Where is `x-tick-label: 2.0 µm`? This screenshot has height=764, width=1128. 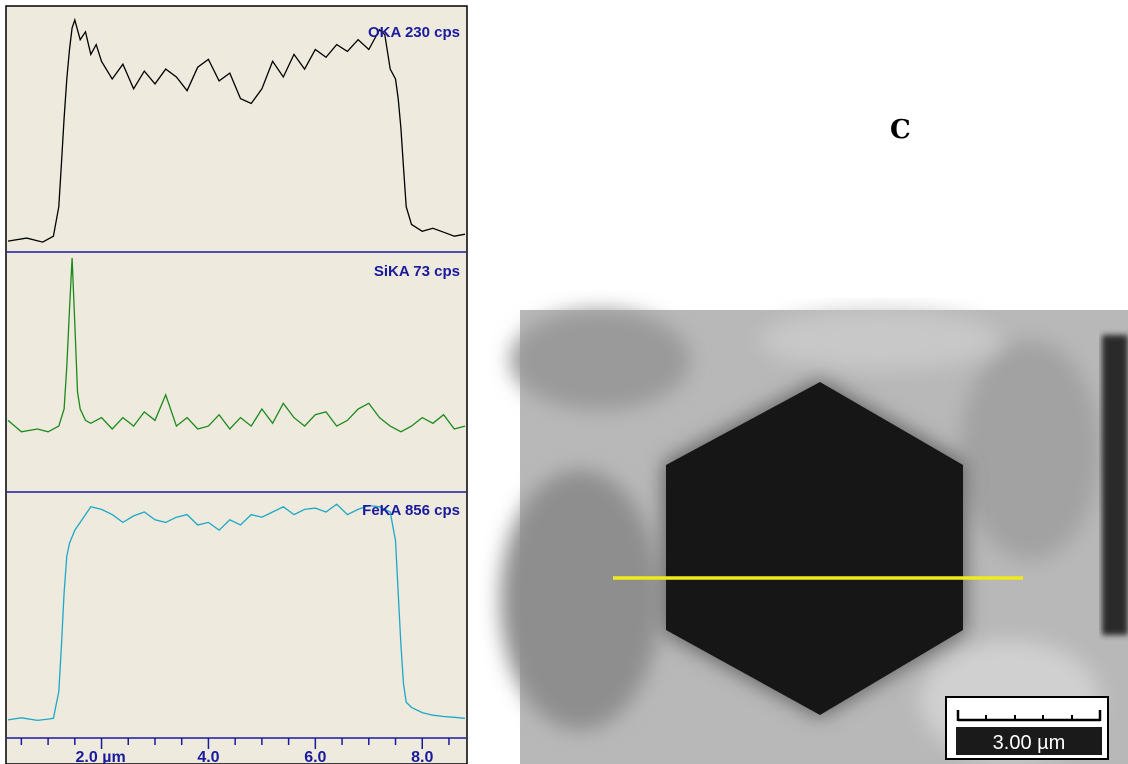 x-tick-label: 2.0 µm is located at coordinates (101, 756).